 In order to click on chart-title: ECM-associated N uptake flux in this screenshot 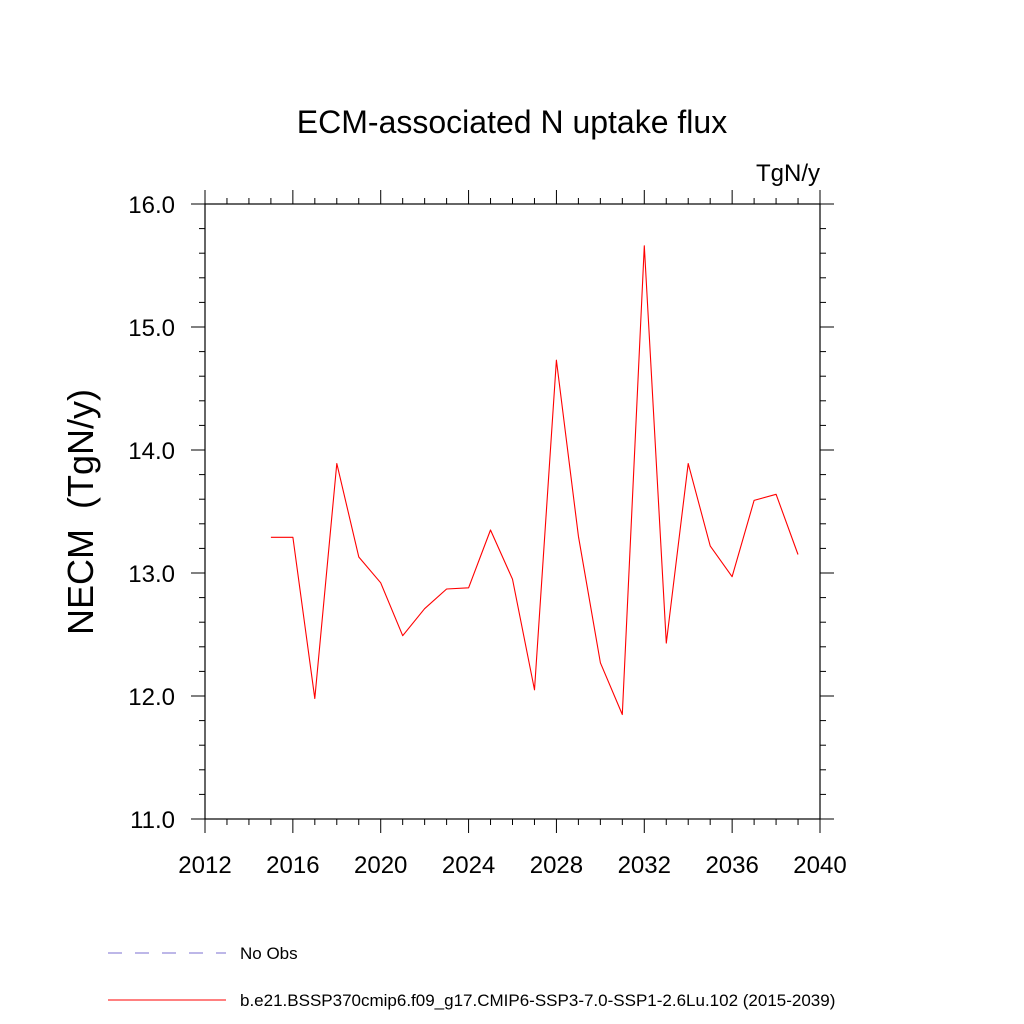, I will do `click(512, 122)`.